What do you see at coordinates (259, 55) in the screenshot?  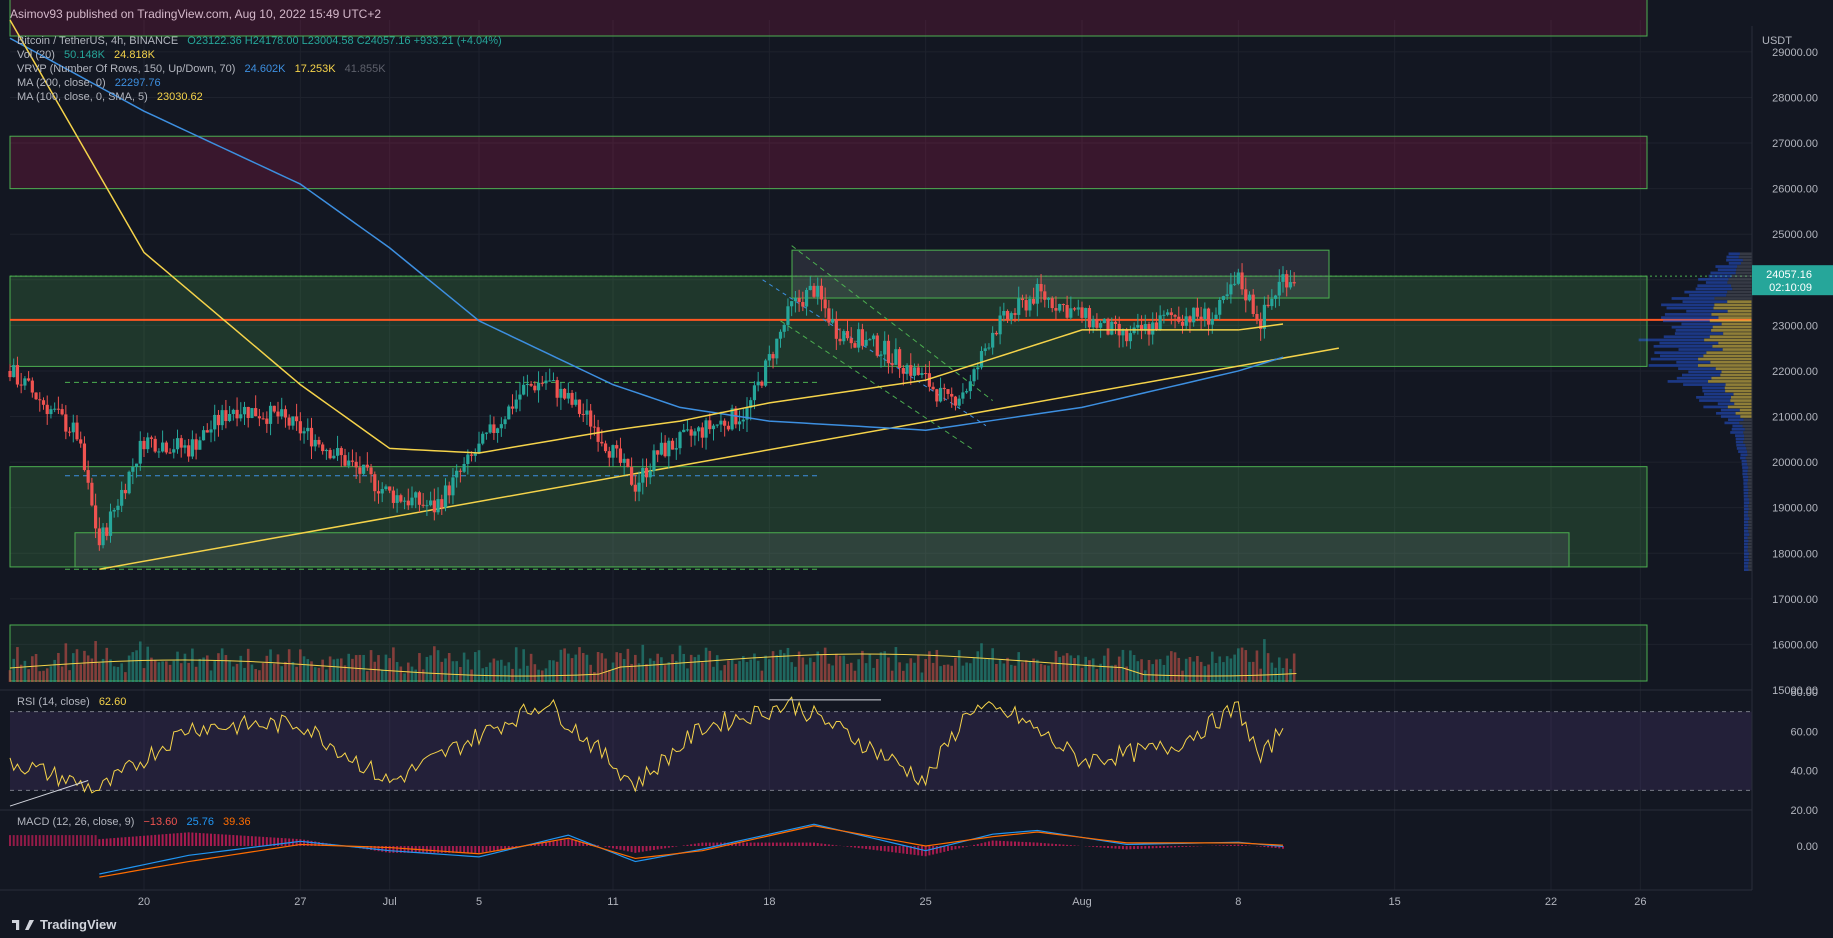 I see `legend-row-volume: Vol (20) 50.148K 24.818K` at bounding box center [259, 55].